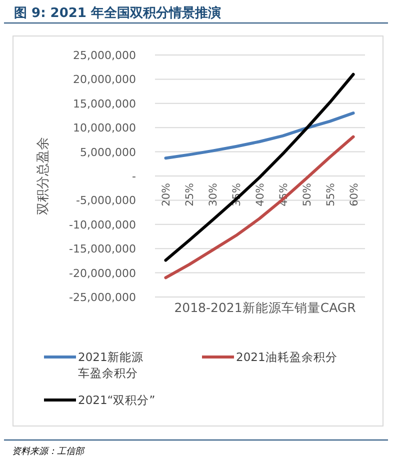 Image resolution: width=394 pixels, height=459 pixels. Describe the element at coordinates (354, 194) in the screenshot. I see `x-tick-label: 60%` at that location.